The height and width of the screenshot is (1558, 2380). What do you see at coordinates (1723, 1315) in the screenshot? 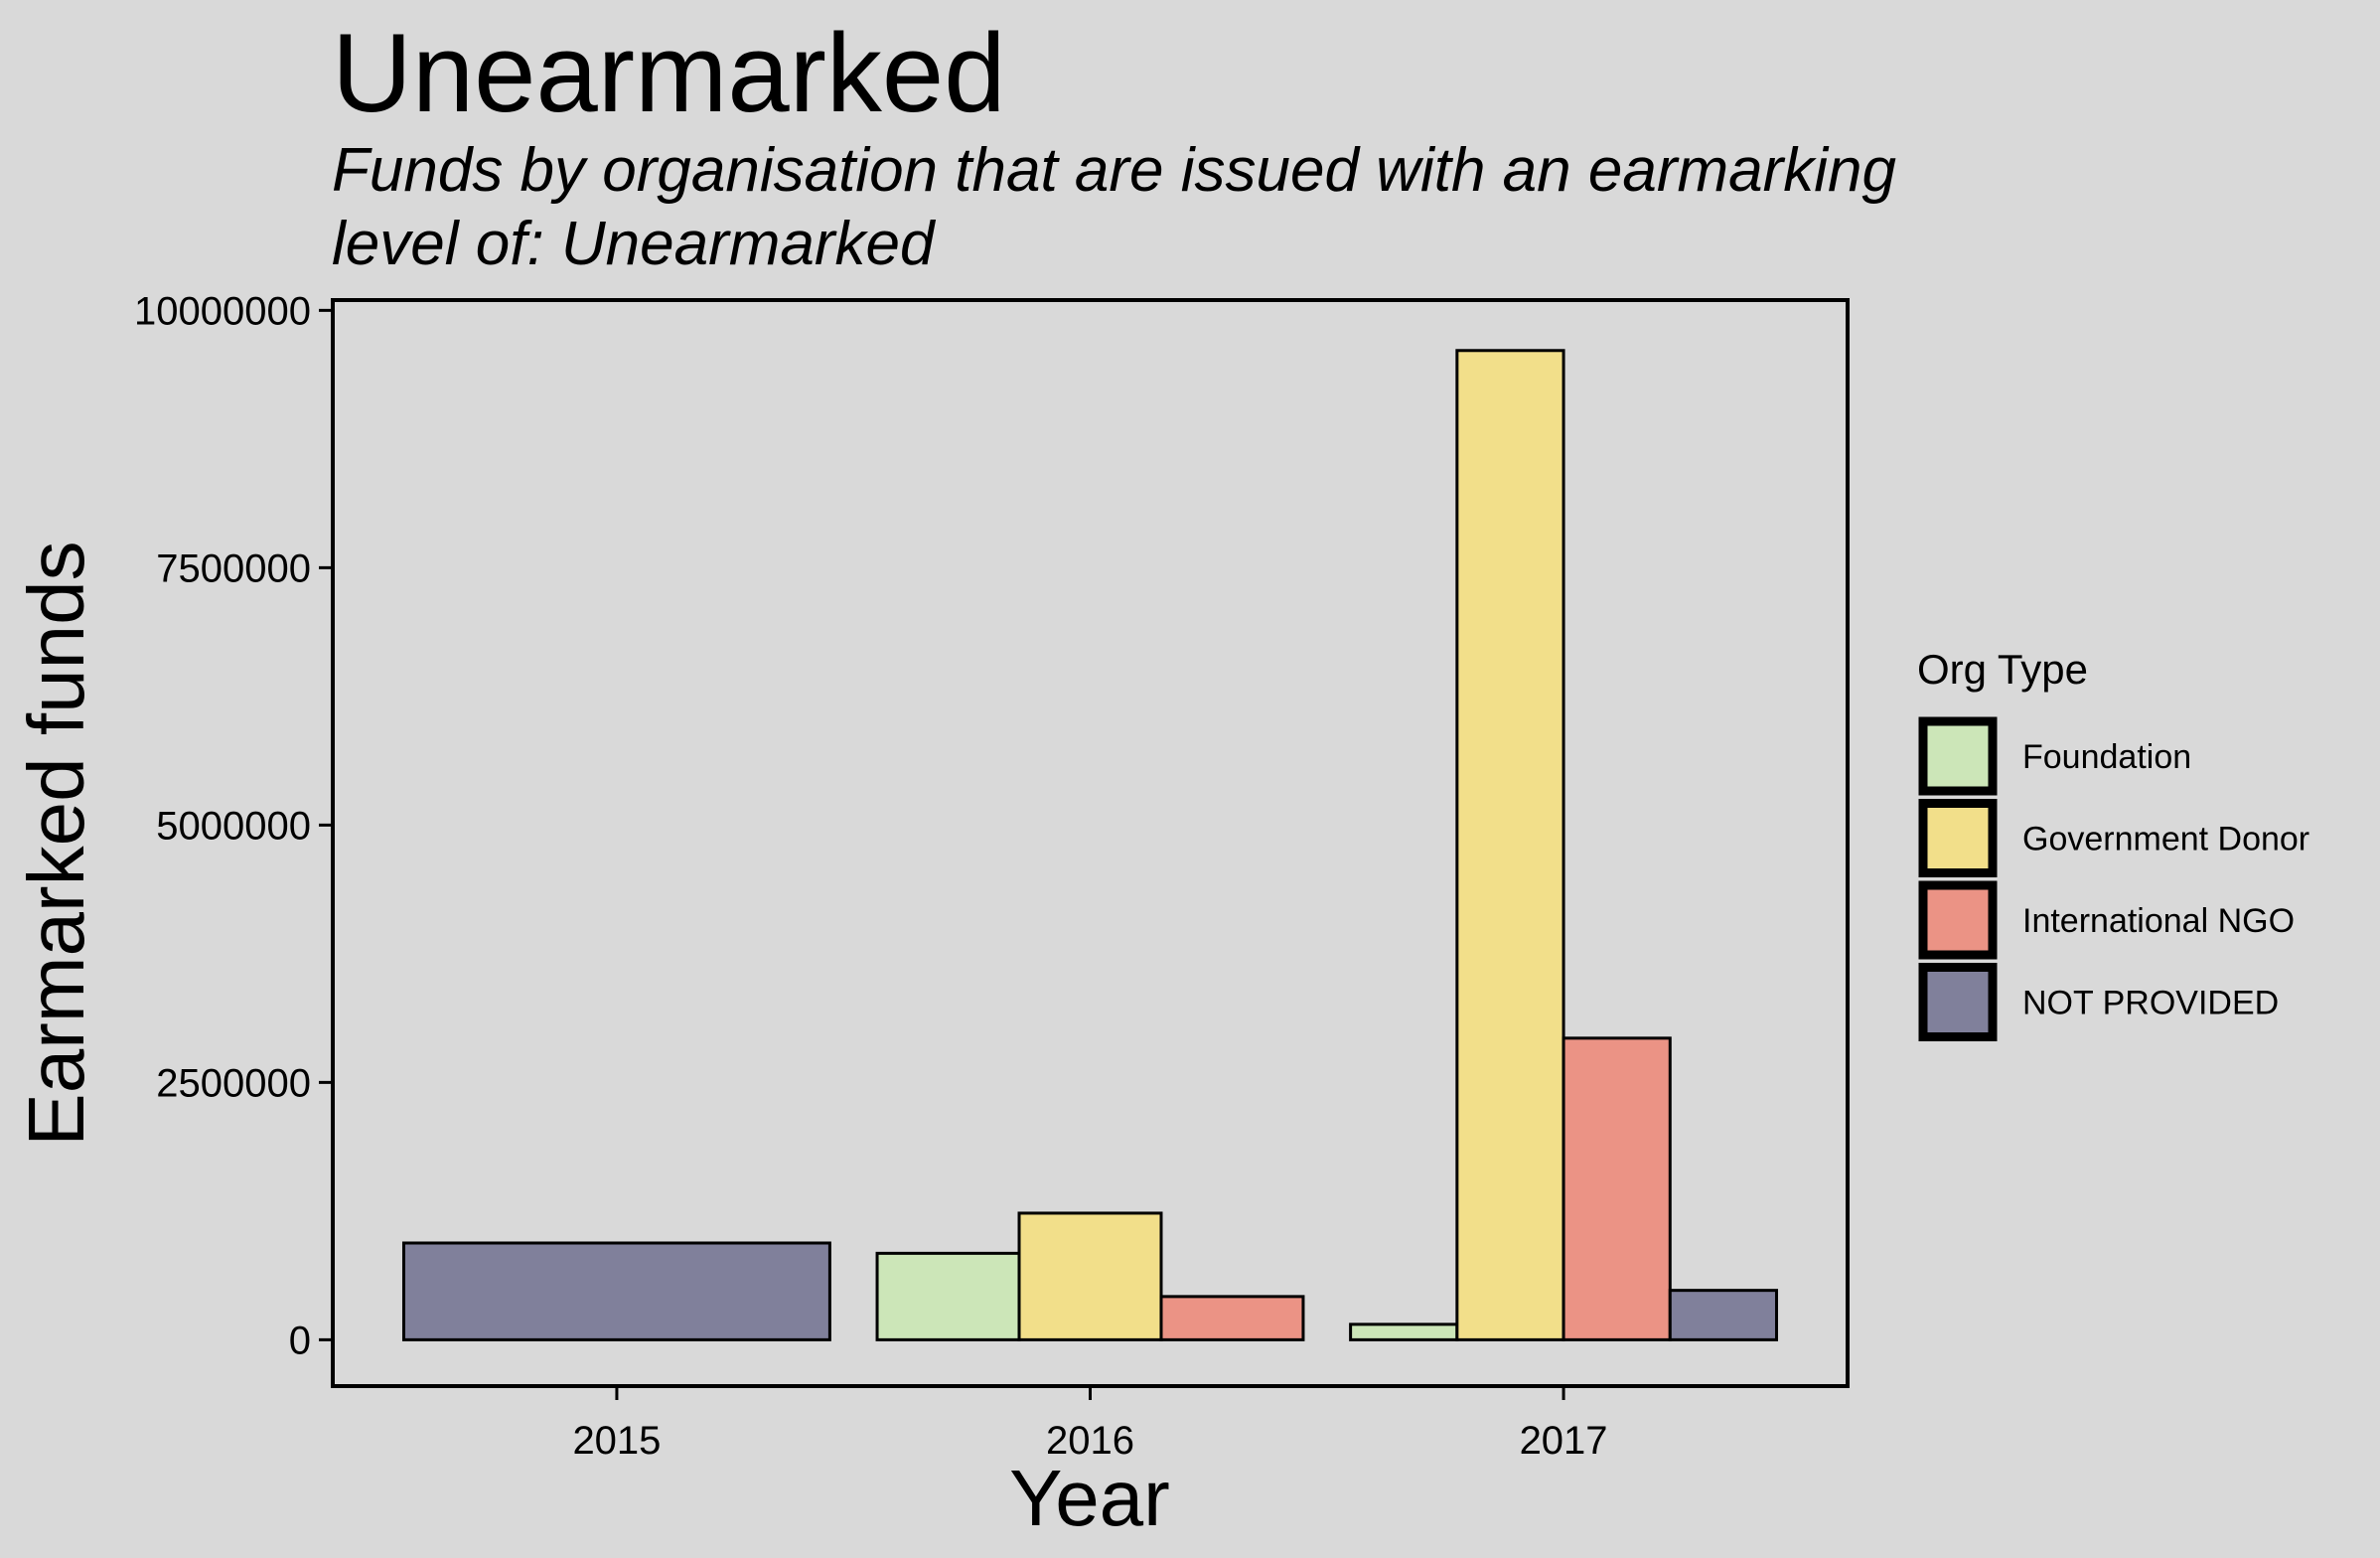
I see `bar-not-provided-2017` at bounding box center [1723, 1315].